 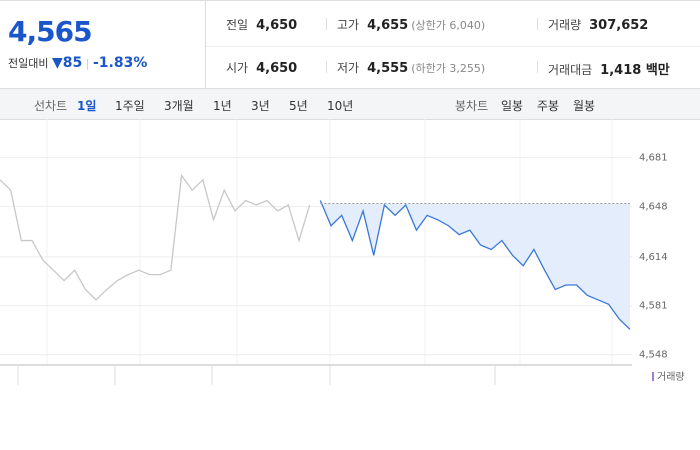 I want to click on change: ▼85, so click(x=67, y=63).